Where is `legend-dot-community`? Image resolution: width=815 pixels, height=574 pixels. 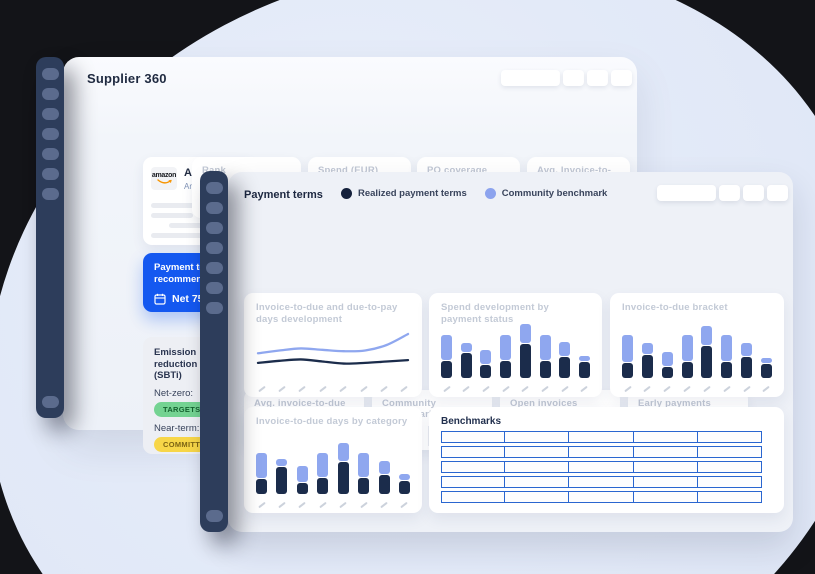
legend-dot-community is located at coordinates (490, 193).